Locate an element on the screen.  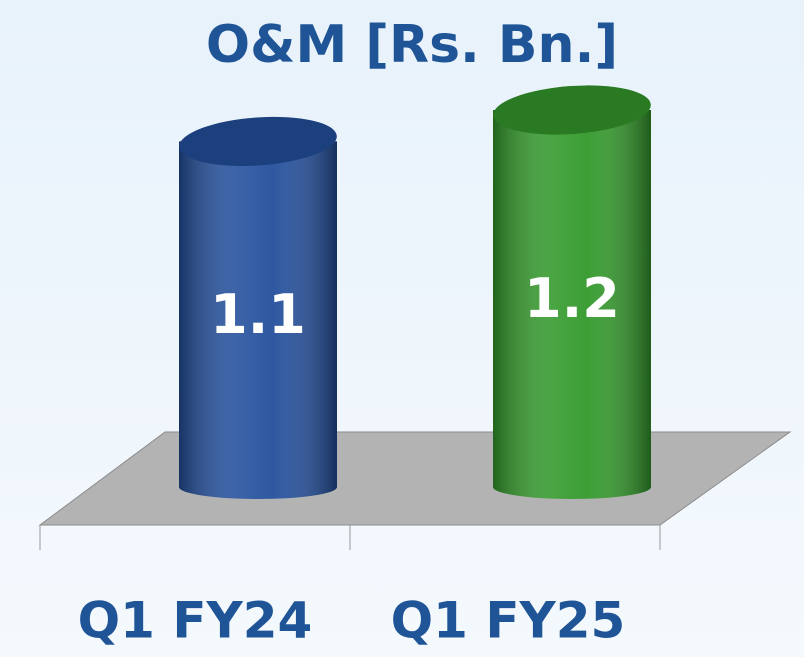
x-tick-label: Q1 FY25 is located at coordinates (508, 621).